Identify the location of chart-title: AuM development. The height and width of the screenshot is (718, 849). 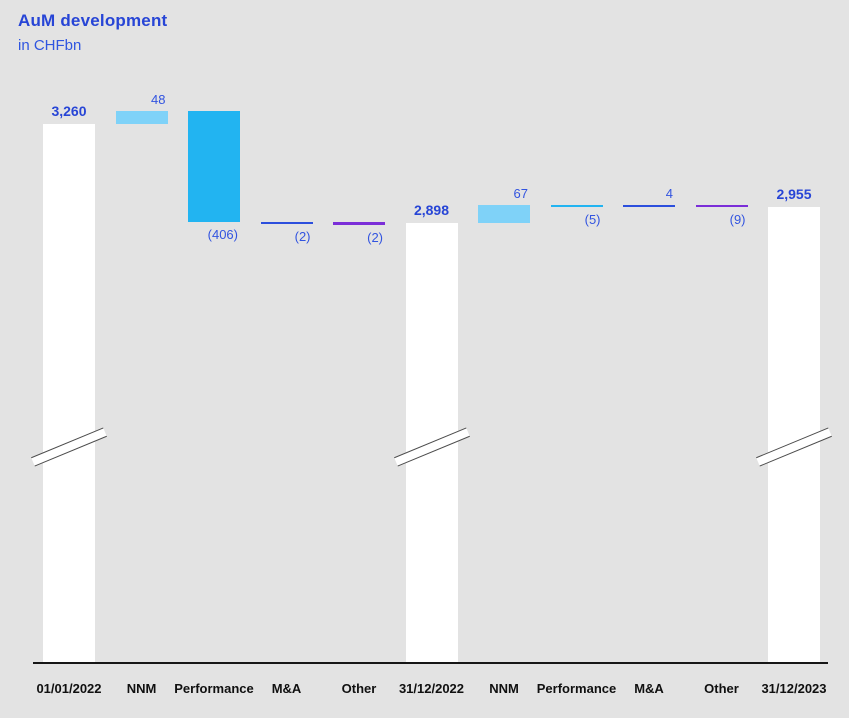
(93, 20).